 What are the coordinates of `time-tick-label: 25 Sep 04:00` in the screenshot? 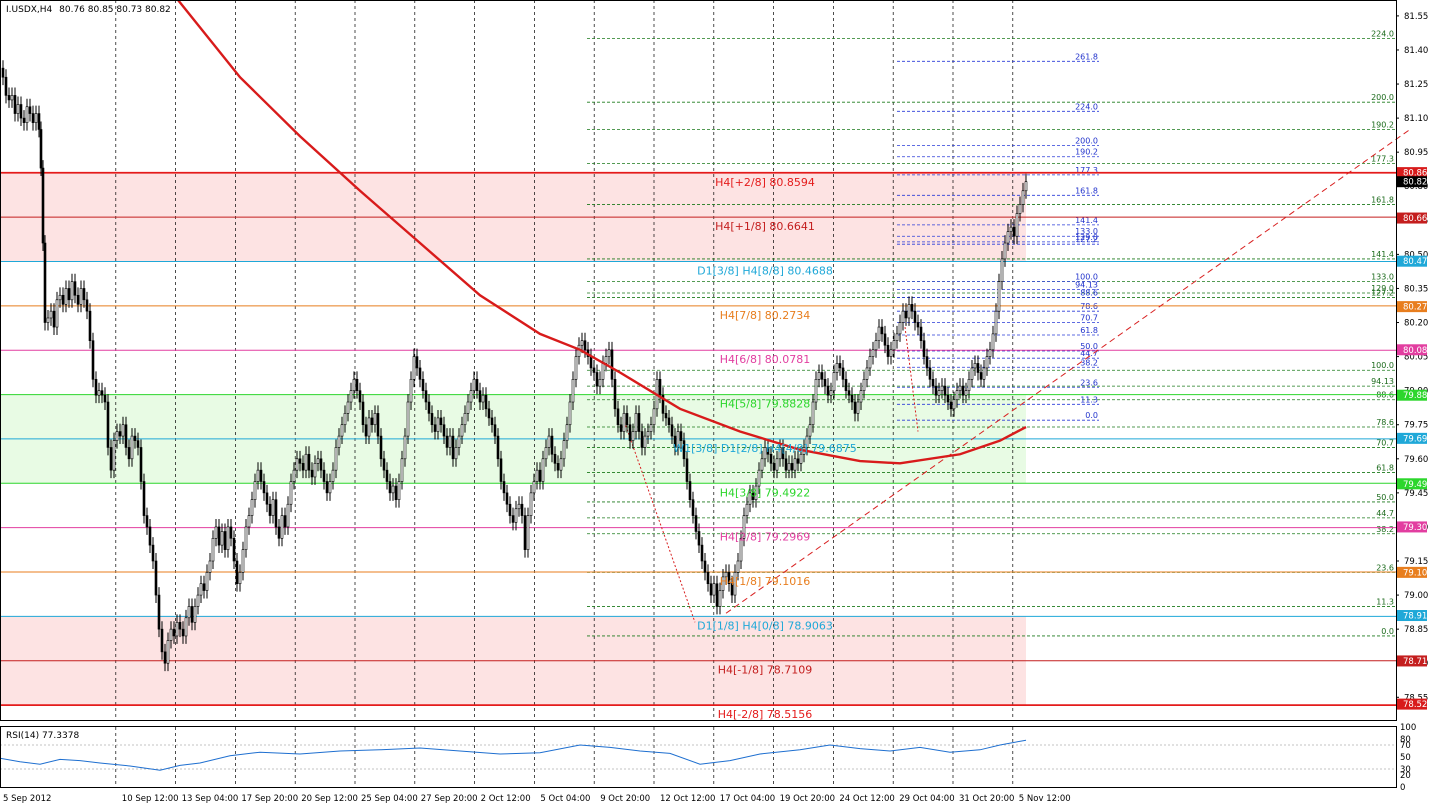 It's located at (389, 799).